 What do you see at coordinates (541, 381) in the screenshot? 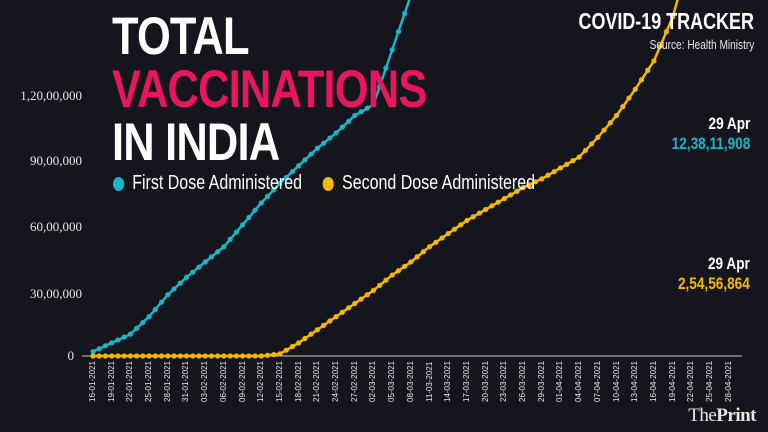
I see `x-tick-label: 29-03-2021` at bounding box center [541, 381].